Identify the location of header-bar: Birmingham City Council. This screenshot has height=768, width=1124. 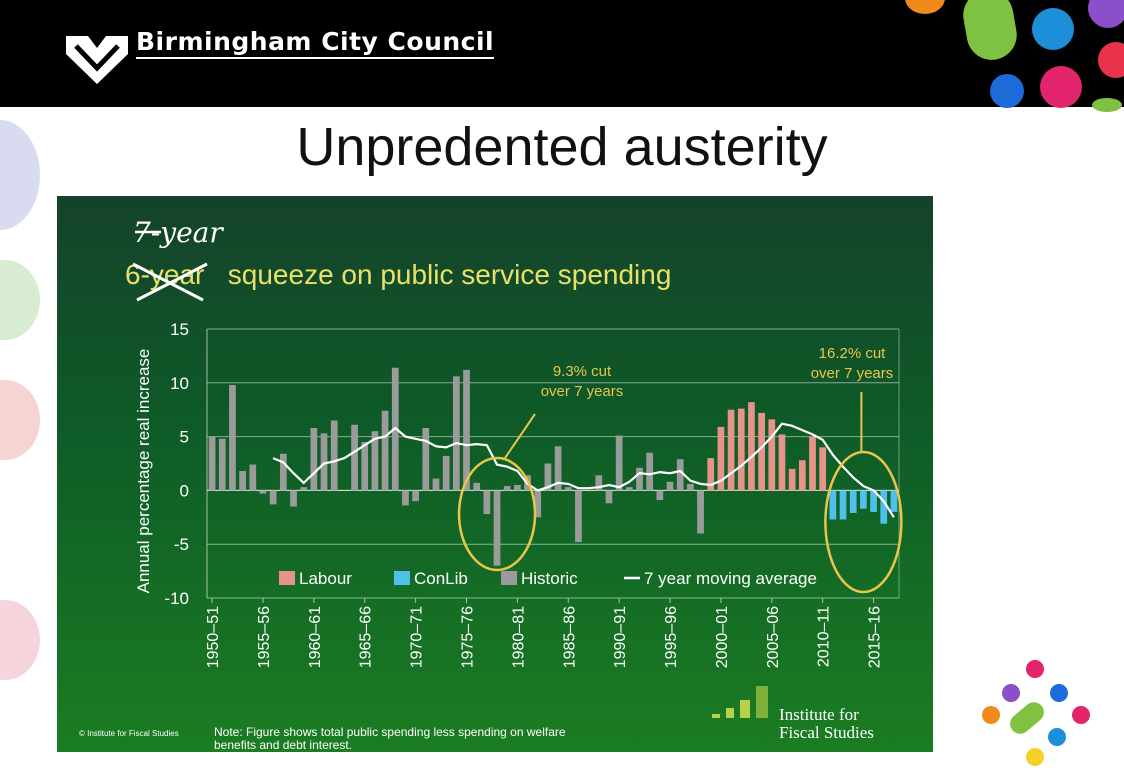
(562, 56).